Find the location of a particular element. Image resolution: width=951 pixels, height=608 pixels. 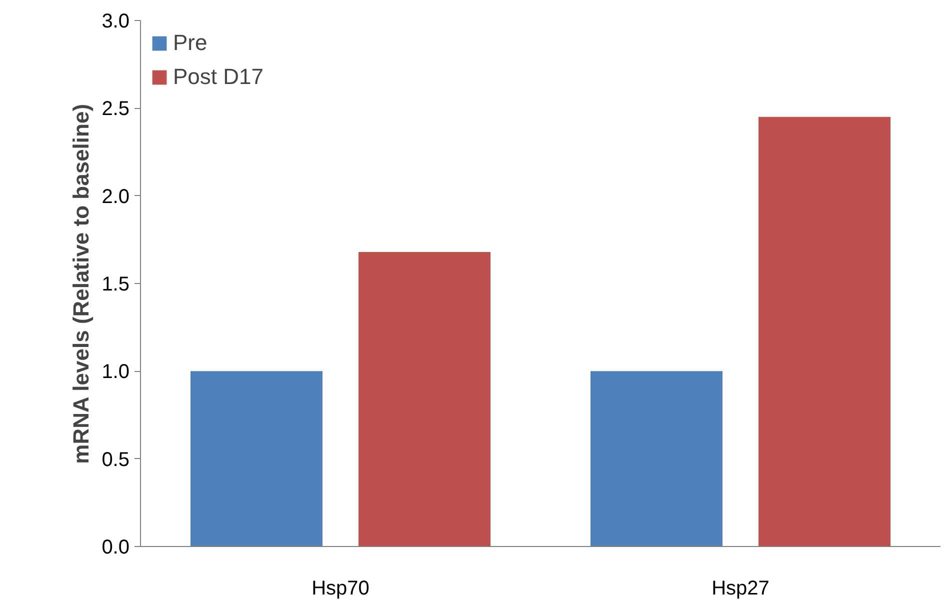

y-tick-label: 0.0 is located at coordinates (116, 547).